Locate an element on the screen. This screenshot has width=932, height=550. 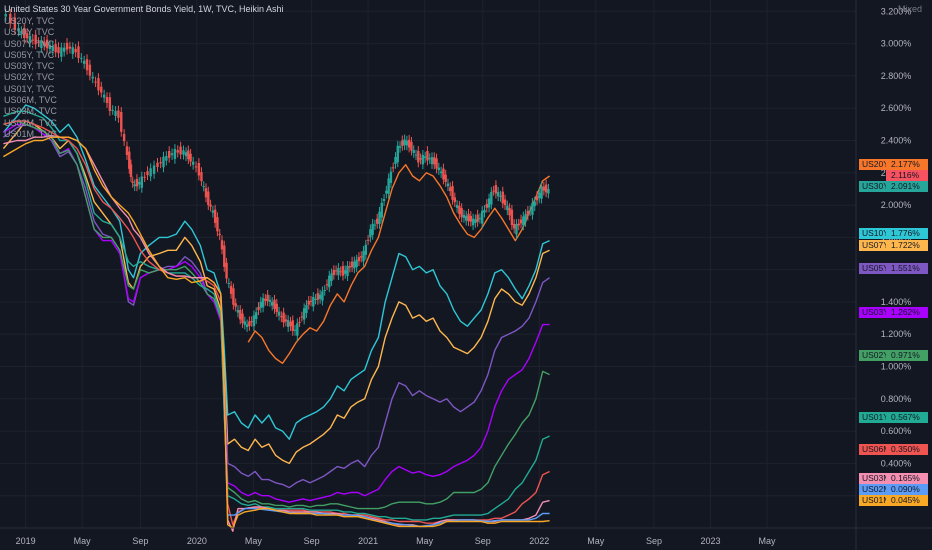
legend-item: US05Y, TVC is located at coordinates (29, 54).